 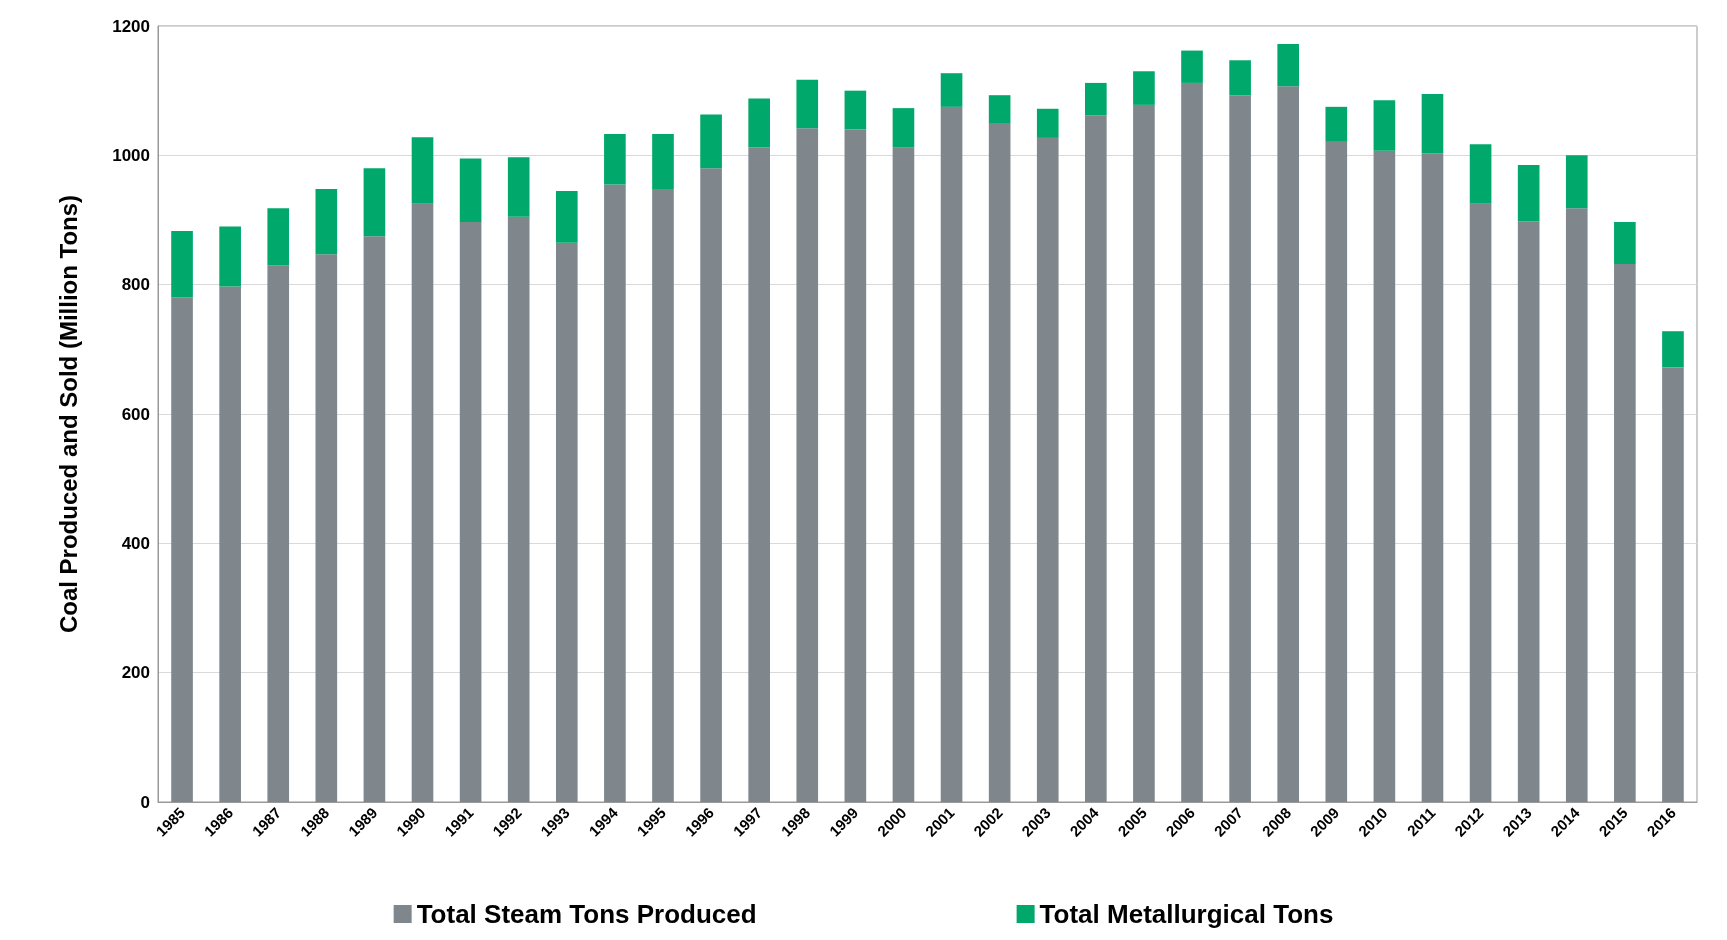 I want to click on legend-label: Total Steam Tons Produced, so click(x=586, y=914).